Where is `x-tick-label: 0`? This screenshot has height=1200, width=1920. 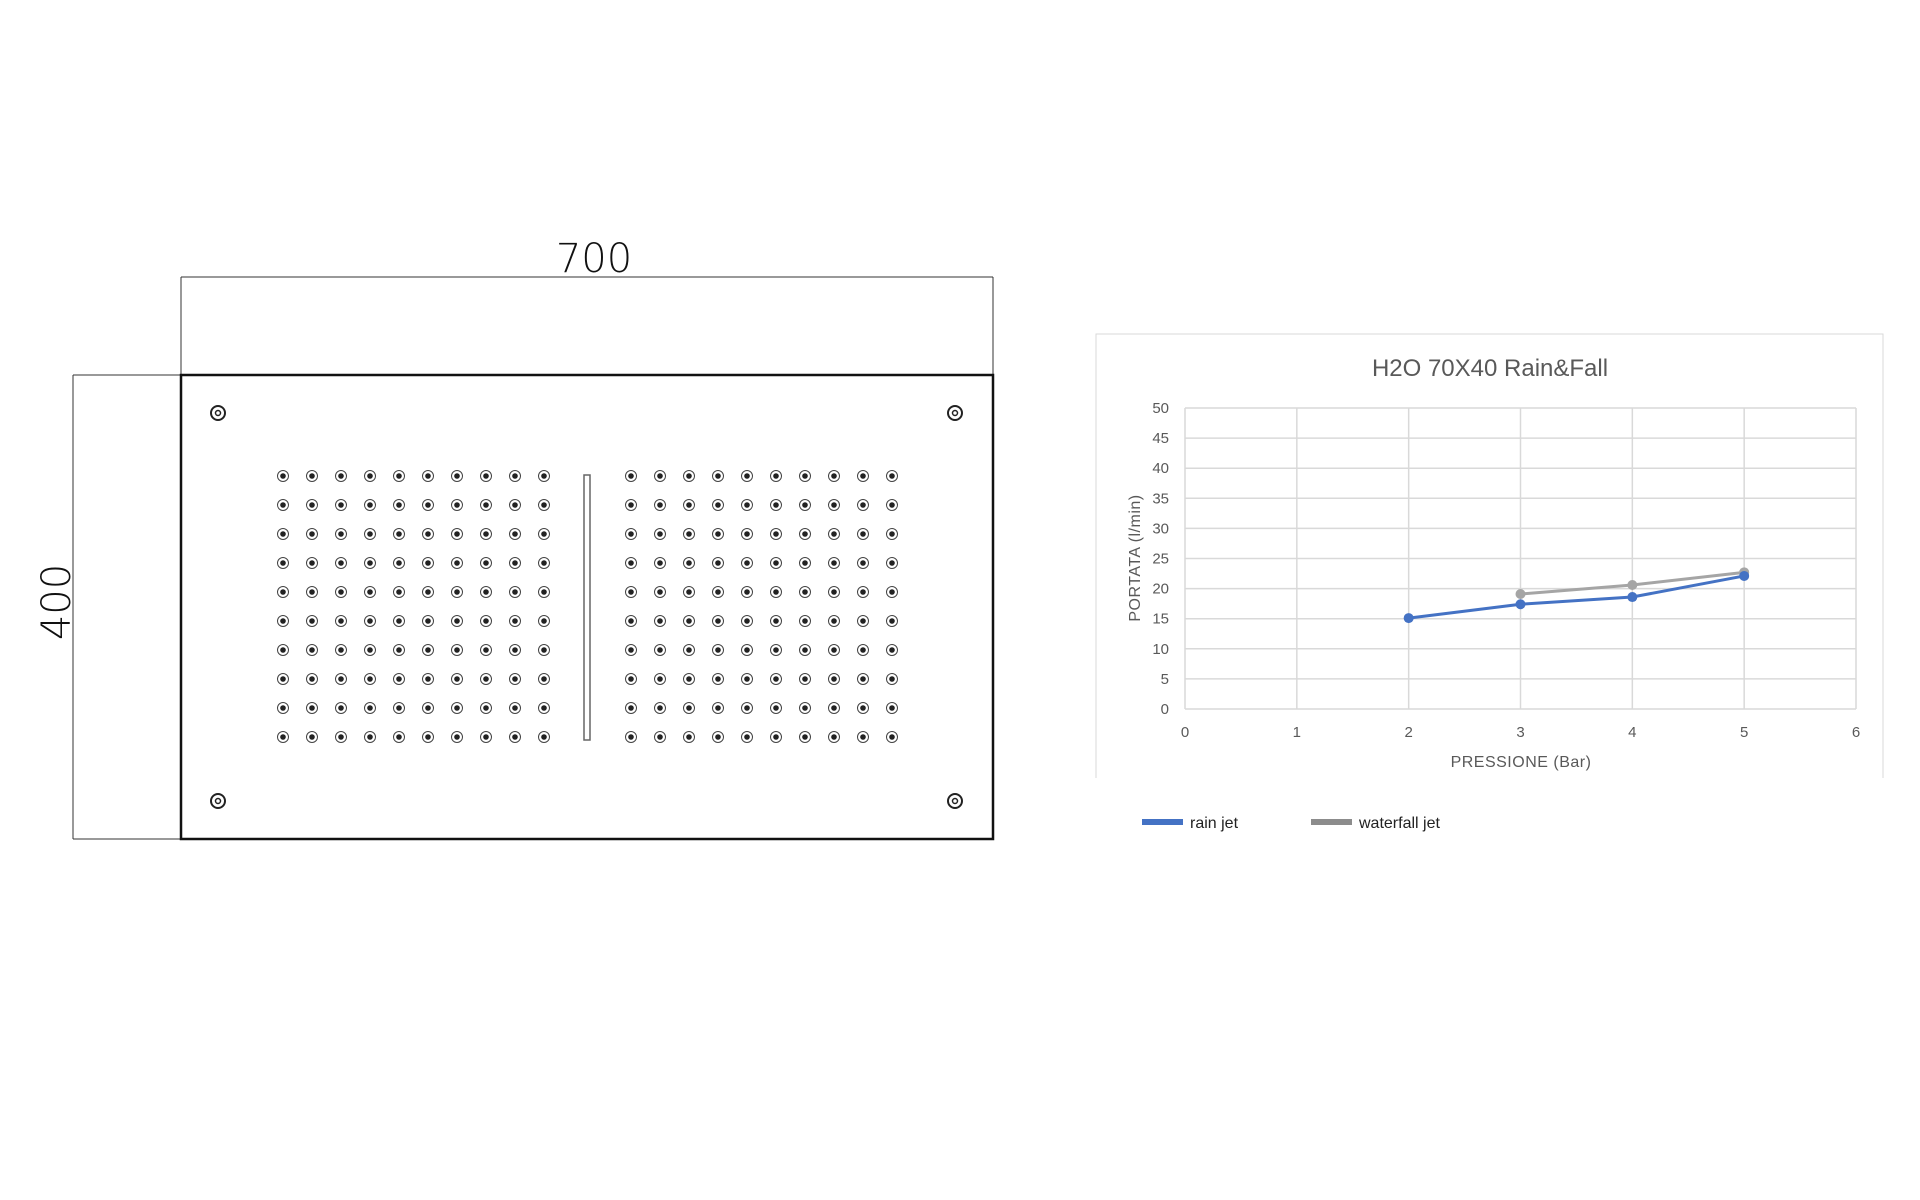
x-tick-label: 0 is located at coordinates (1185, 732).